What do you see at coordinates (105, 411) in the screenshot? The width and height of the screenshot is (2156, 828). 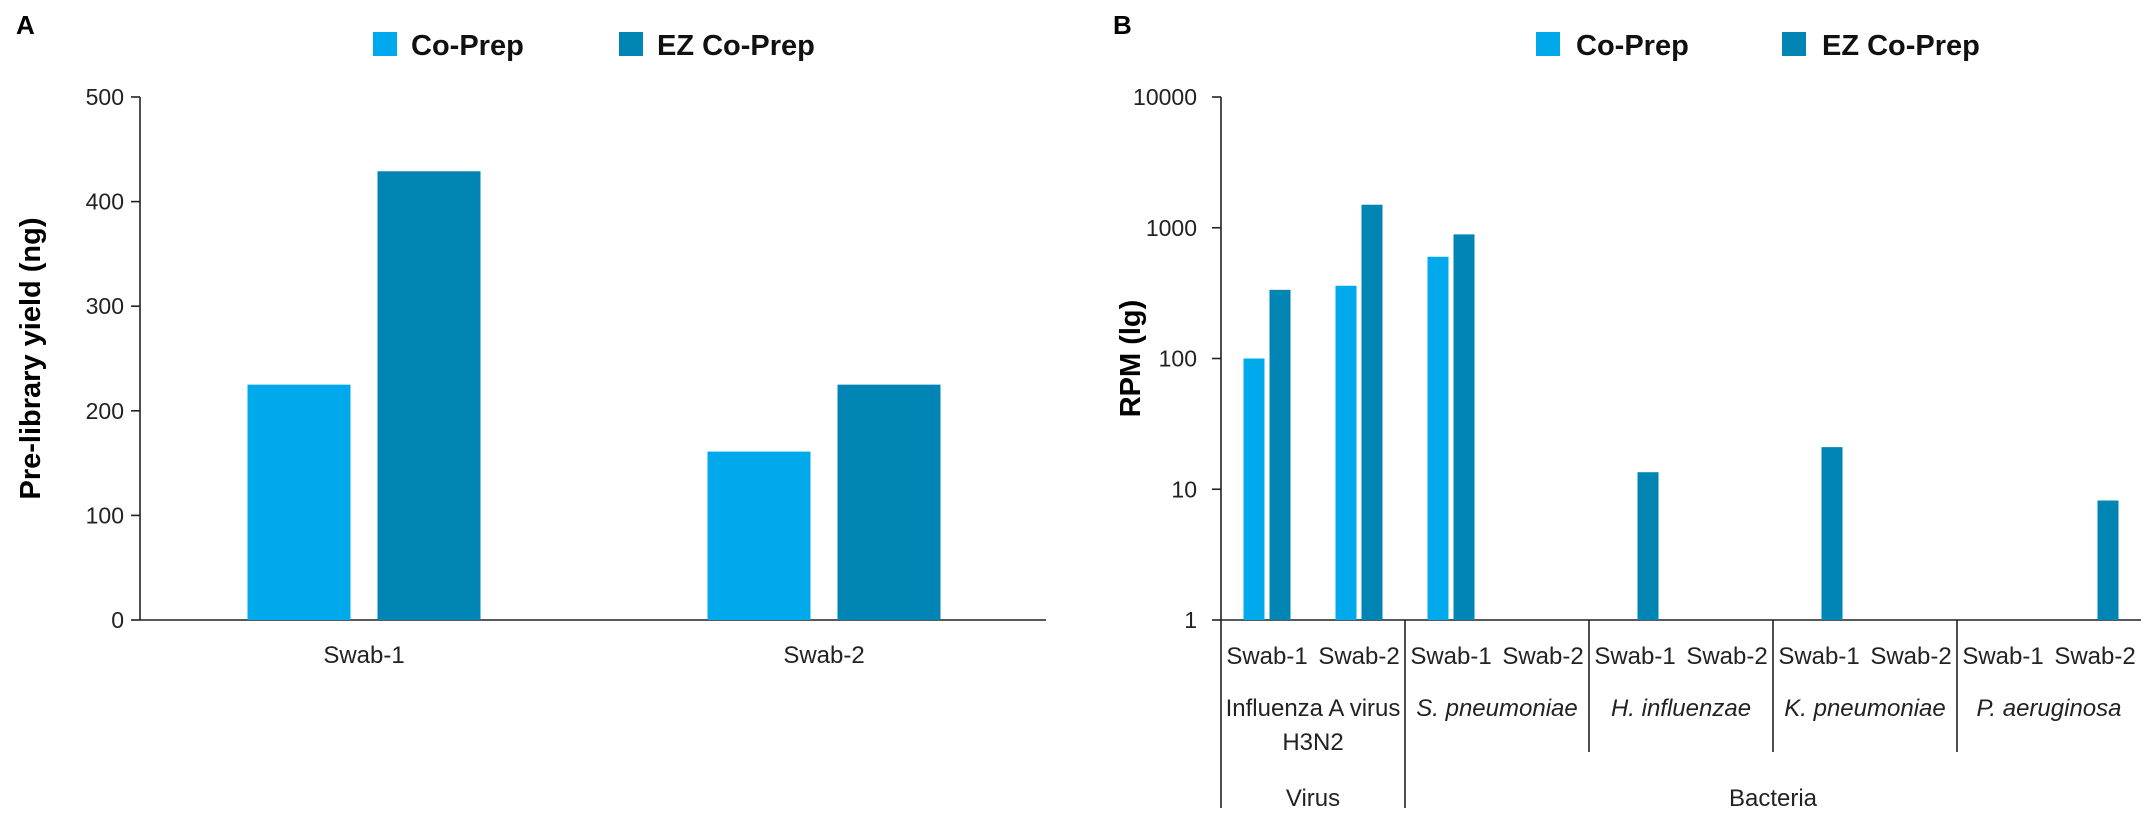 I see `y-tick-label-a: 200` at bounding box center [105, 411].